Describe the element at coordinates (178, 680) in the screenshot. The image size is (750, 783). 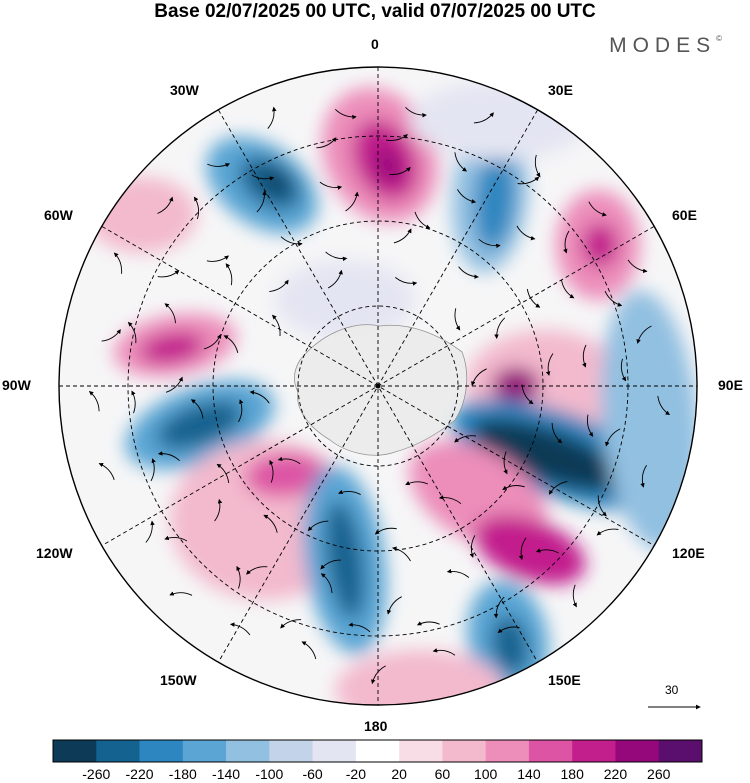
I see `lon-label-150w: 150W` at that location.